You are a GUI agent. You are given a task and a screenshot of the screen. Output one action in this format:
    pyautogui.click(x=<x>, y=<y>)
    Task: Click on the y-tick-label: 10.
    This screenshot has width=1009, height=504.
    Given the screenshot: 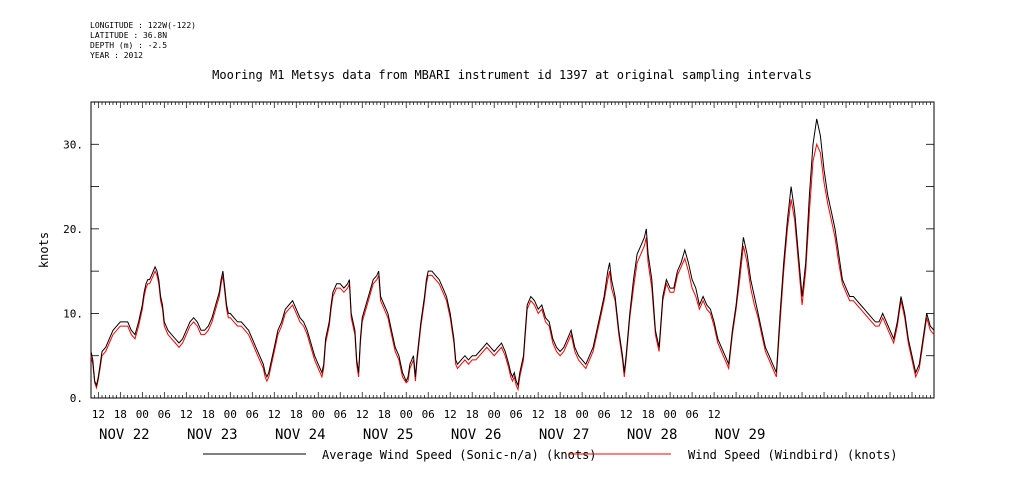 What is the action you would take?
    pyautogui.click(x=73, y=313)
    